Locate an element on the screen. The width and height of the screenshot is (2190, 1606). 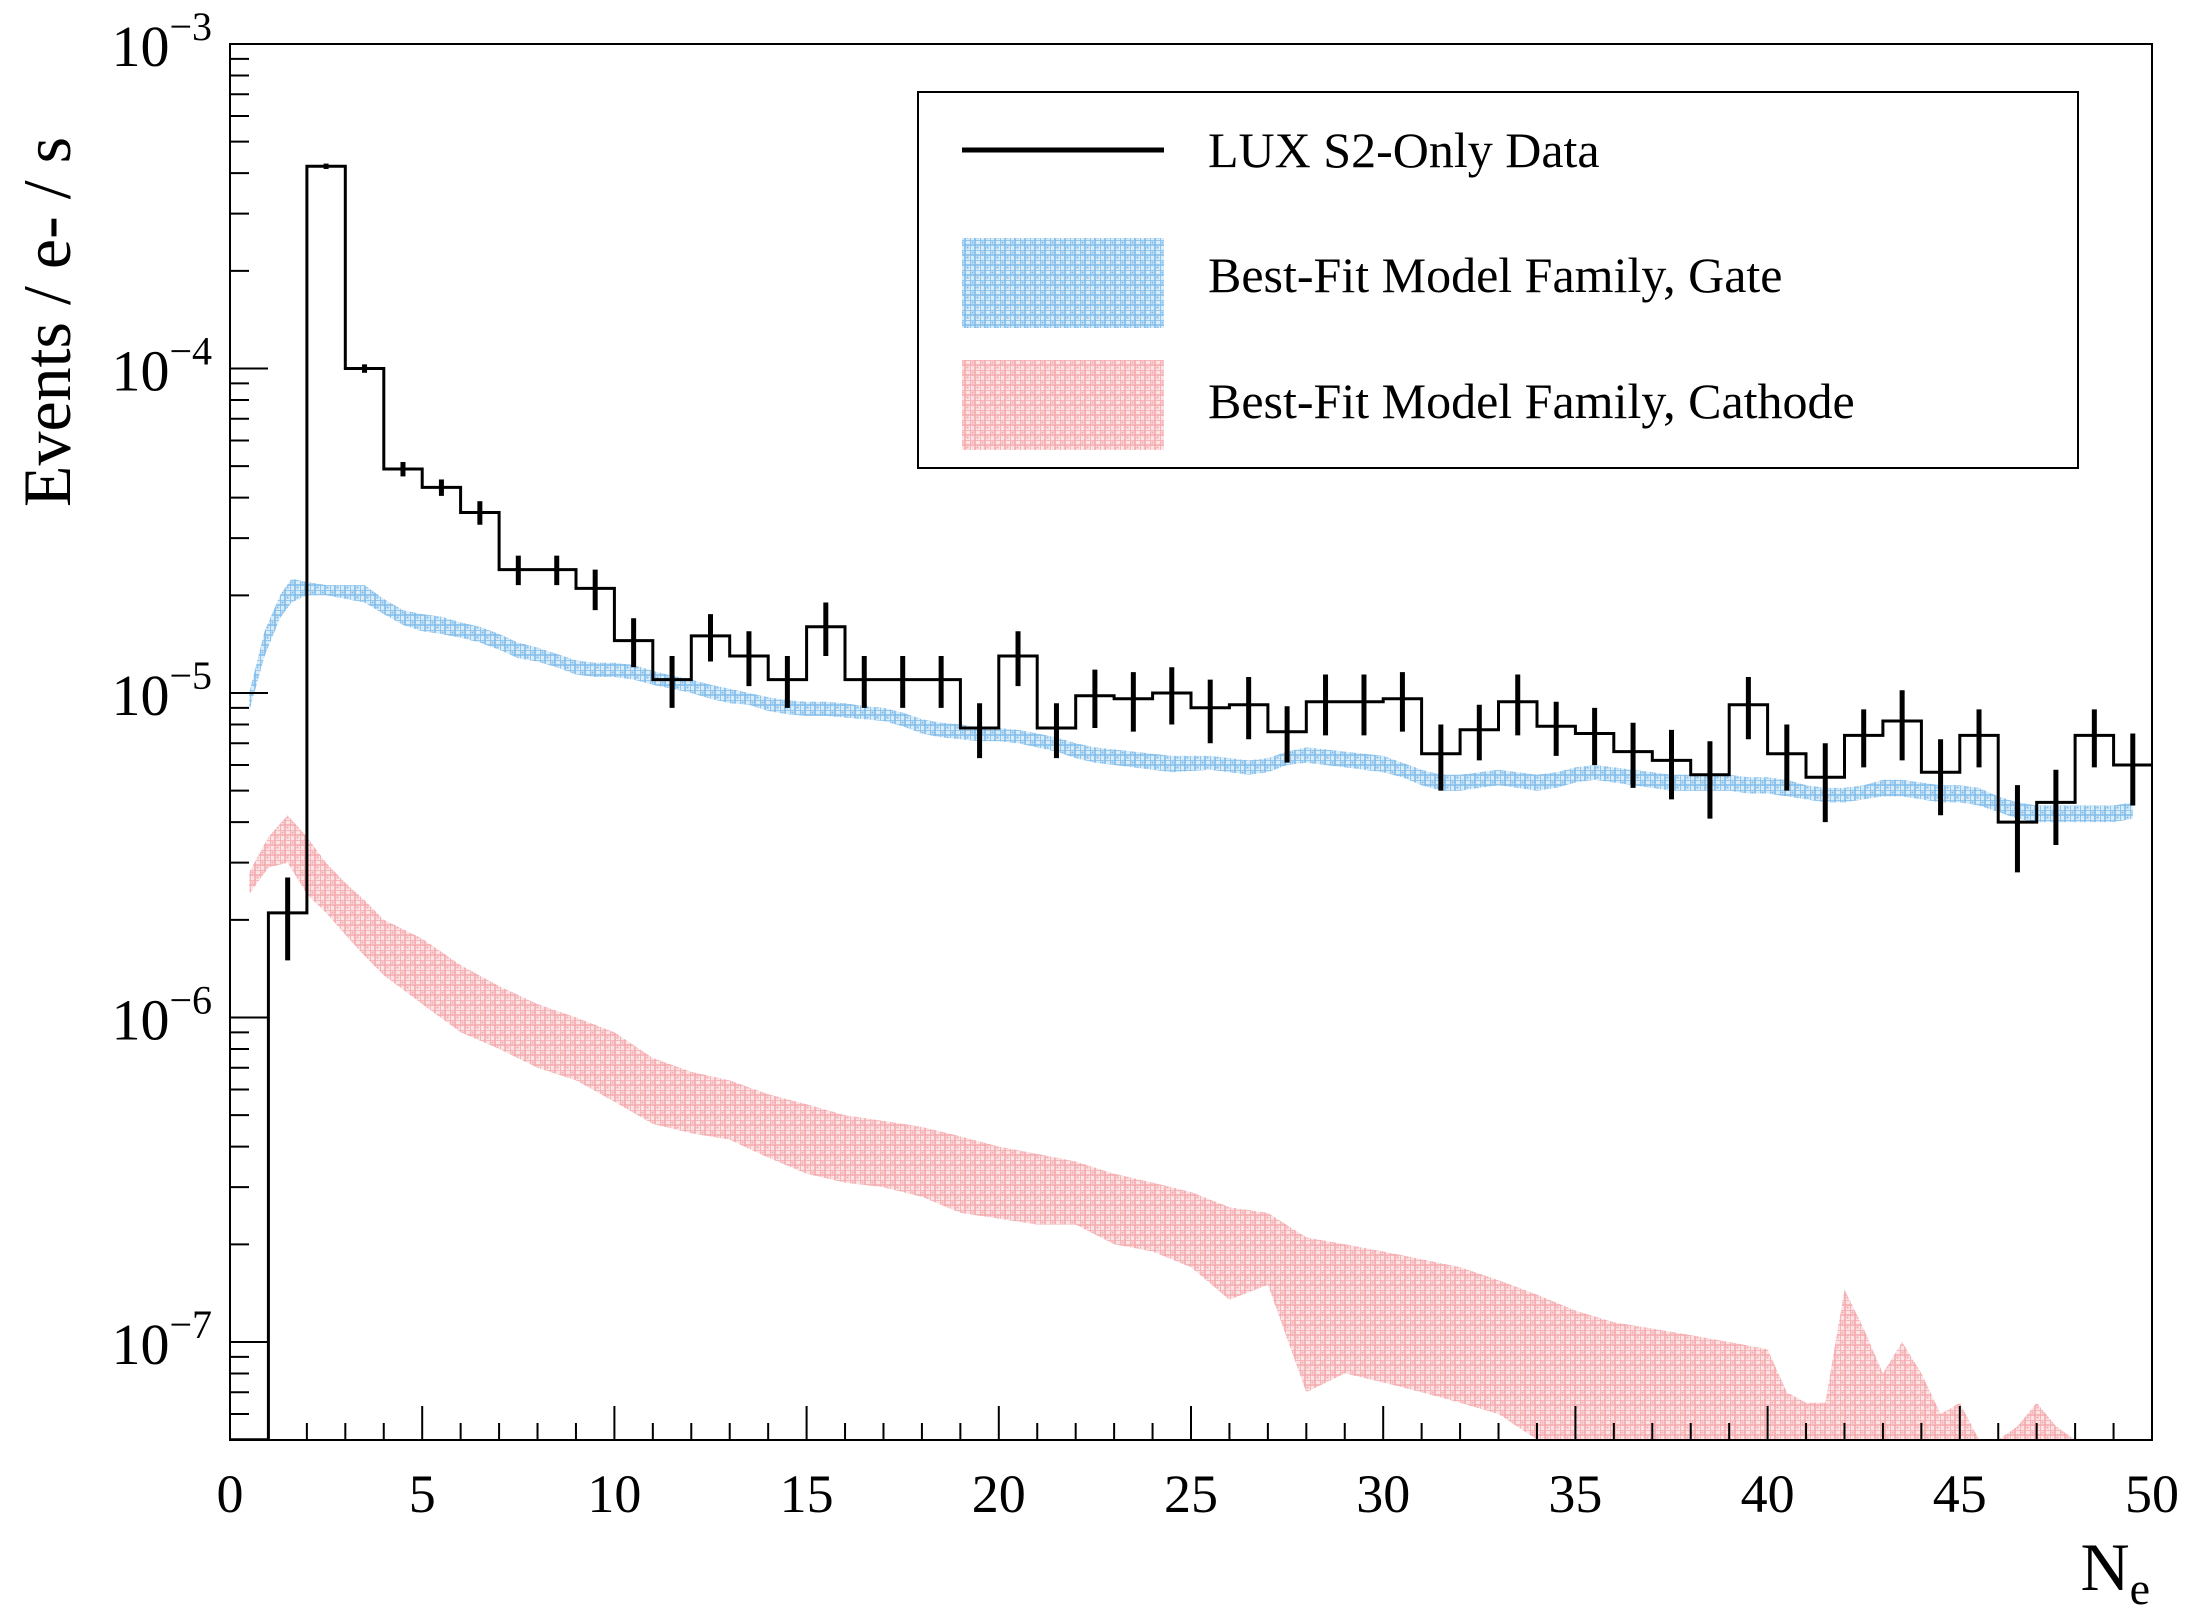
legend-label-gate: Best-Fit Model Family, Gate is located at coordinates (1495, 275).